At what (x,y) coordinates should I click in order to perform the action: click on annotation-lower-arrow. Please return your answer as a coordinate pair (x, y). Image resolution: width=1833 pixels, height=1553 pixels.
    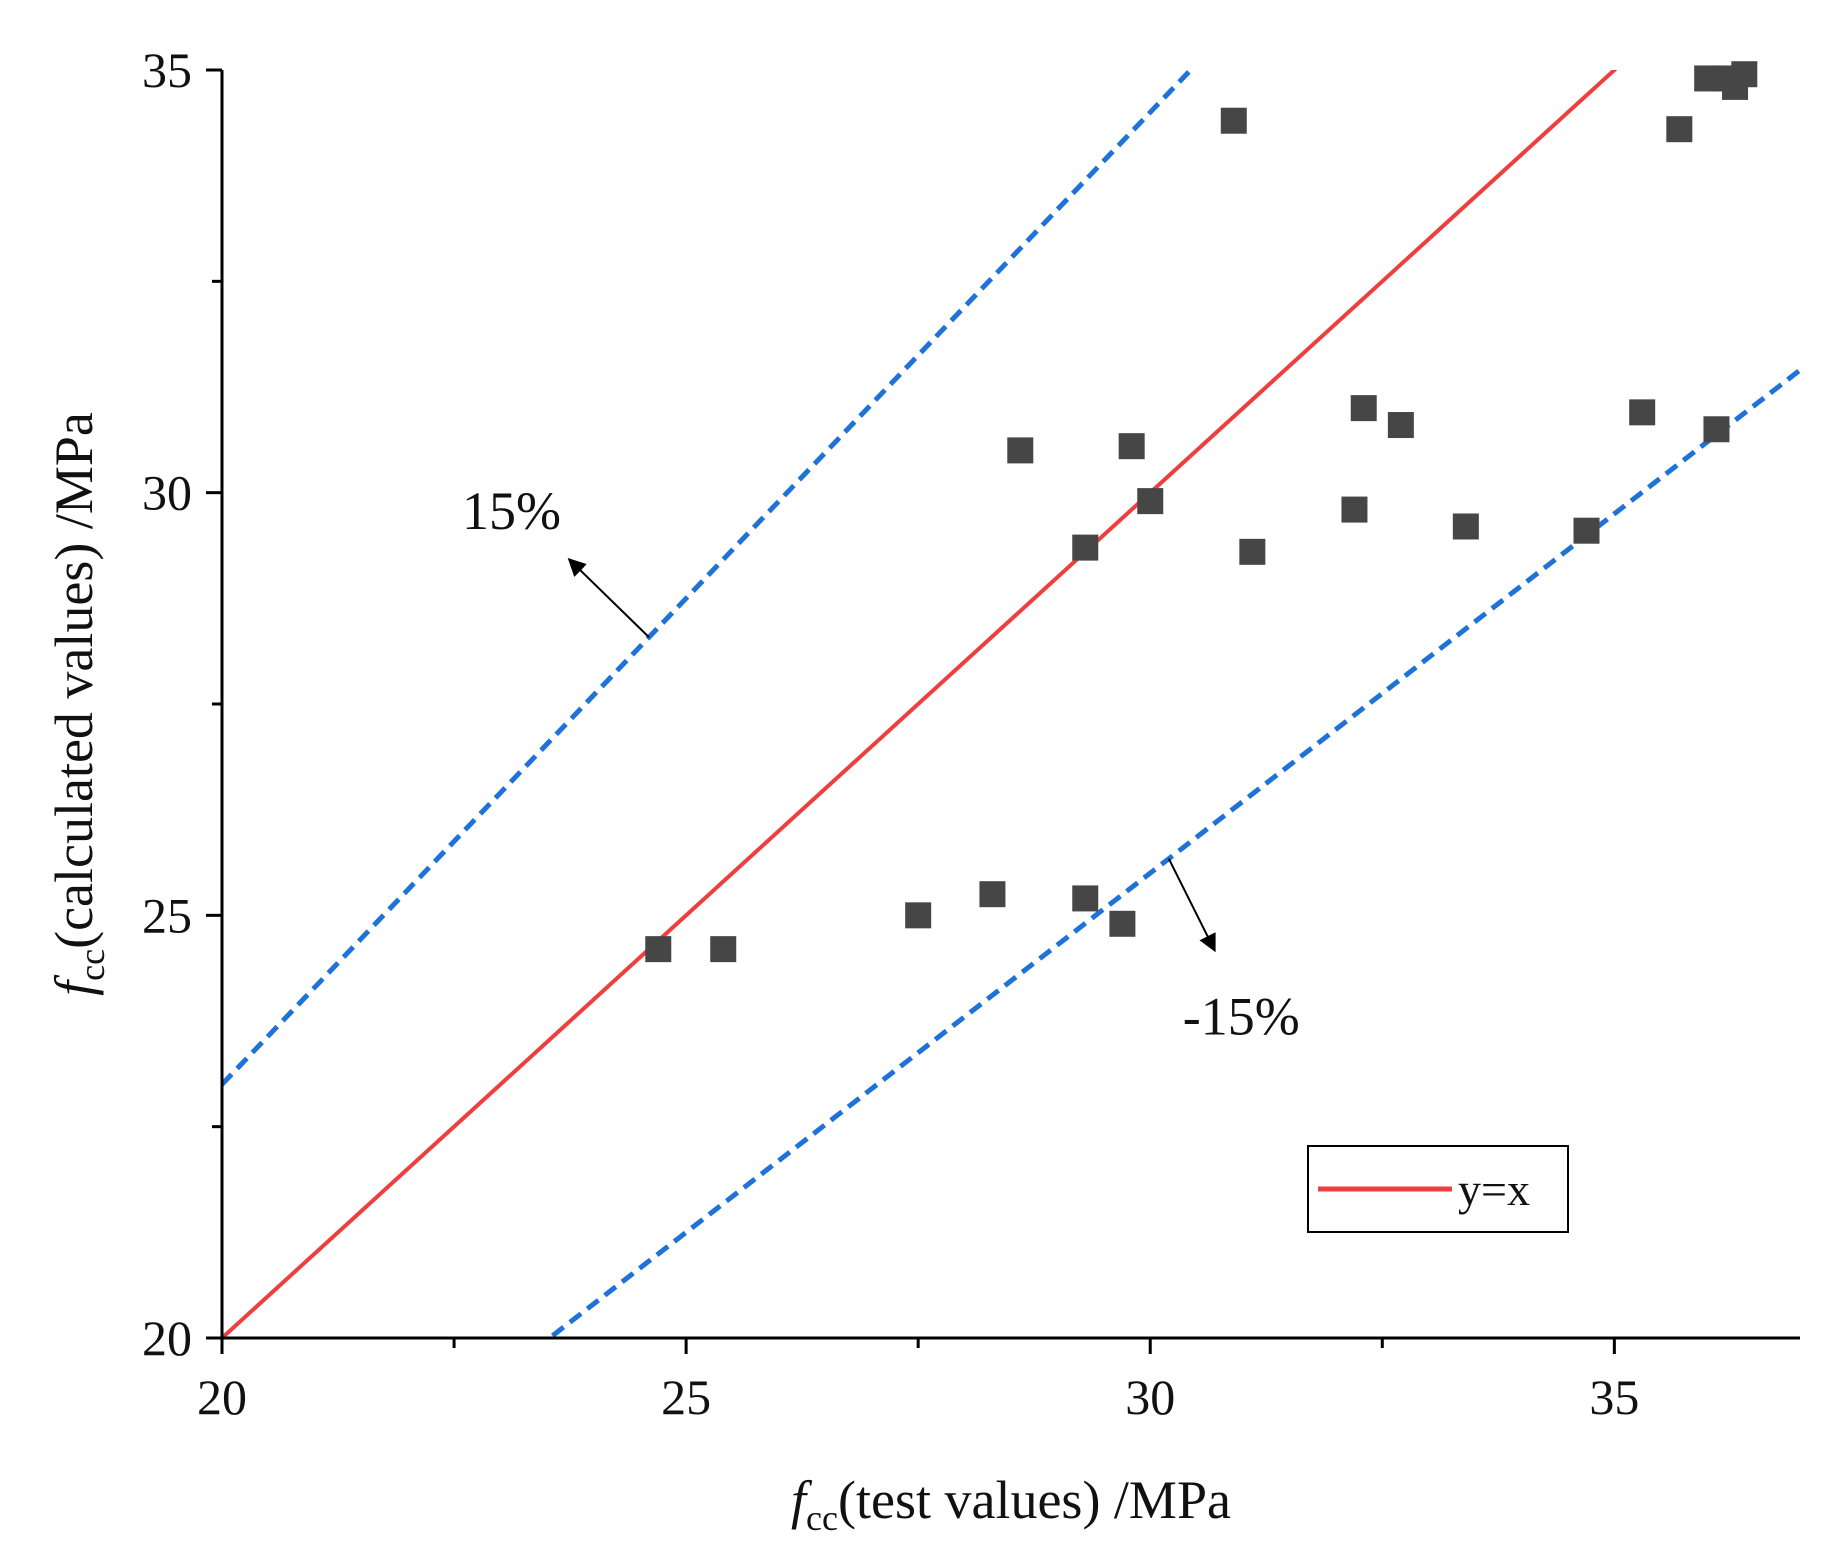
    Looking at the image, I should click on (1191, 905).